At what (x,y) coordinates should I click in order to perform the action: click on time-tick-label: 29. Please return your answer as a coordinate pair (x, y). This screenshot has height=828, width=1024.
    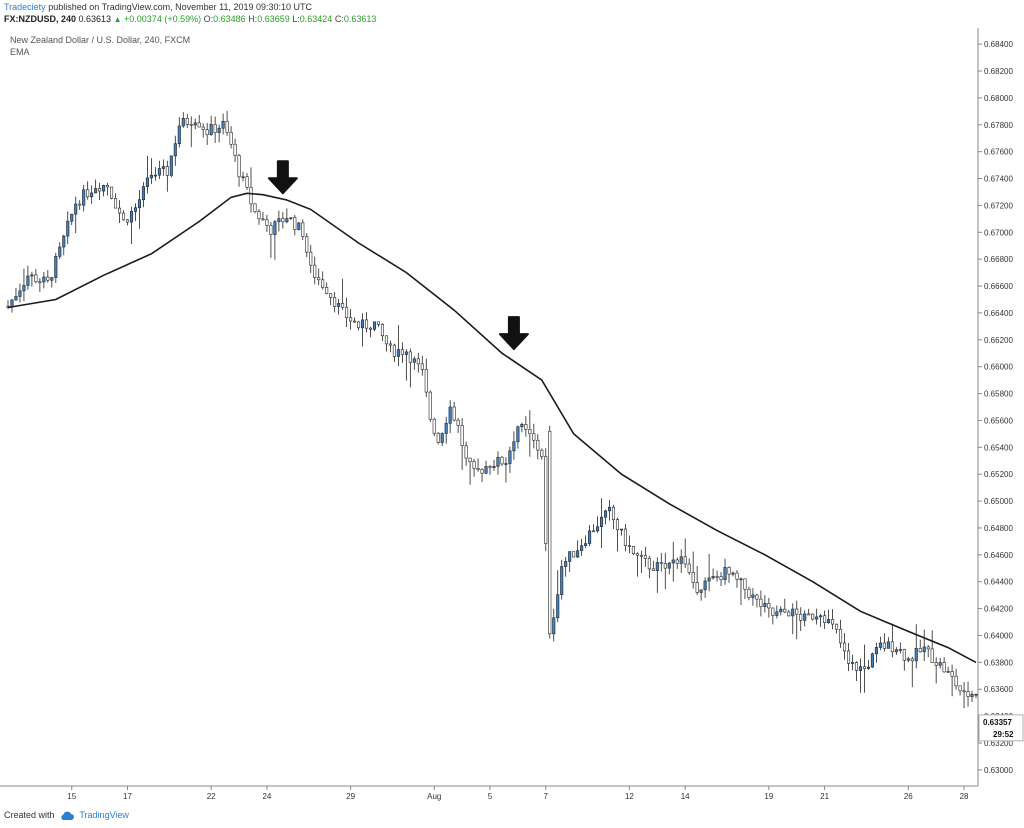
    Looking at the image, I should click on (350, 796).